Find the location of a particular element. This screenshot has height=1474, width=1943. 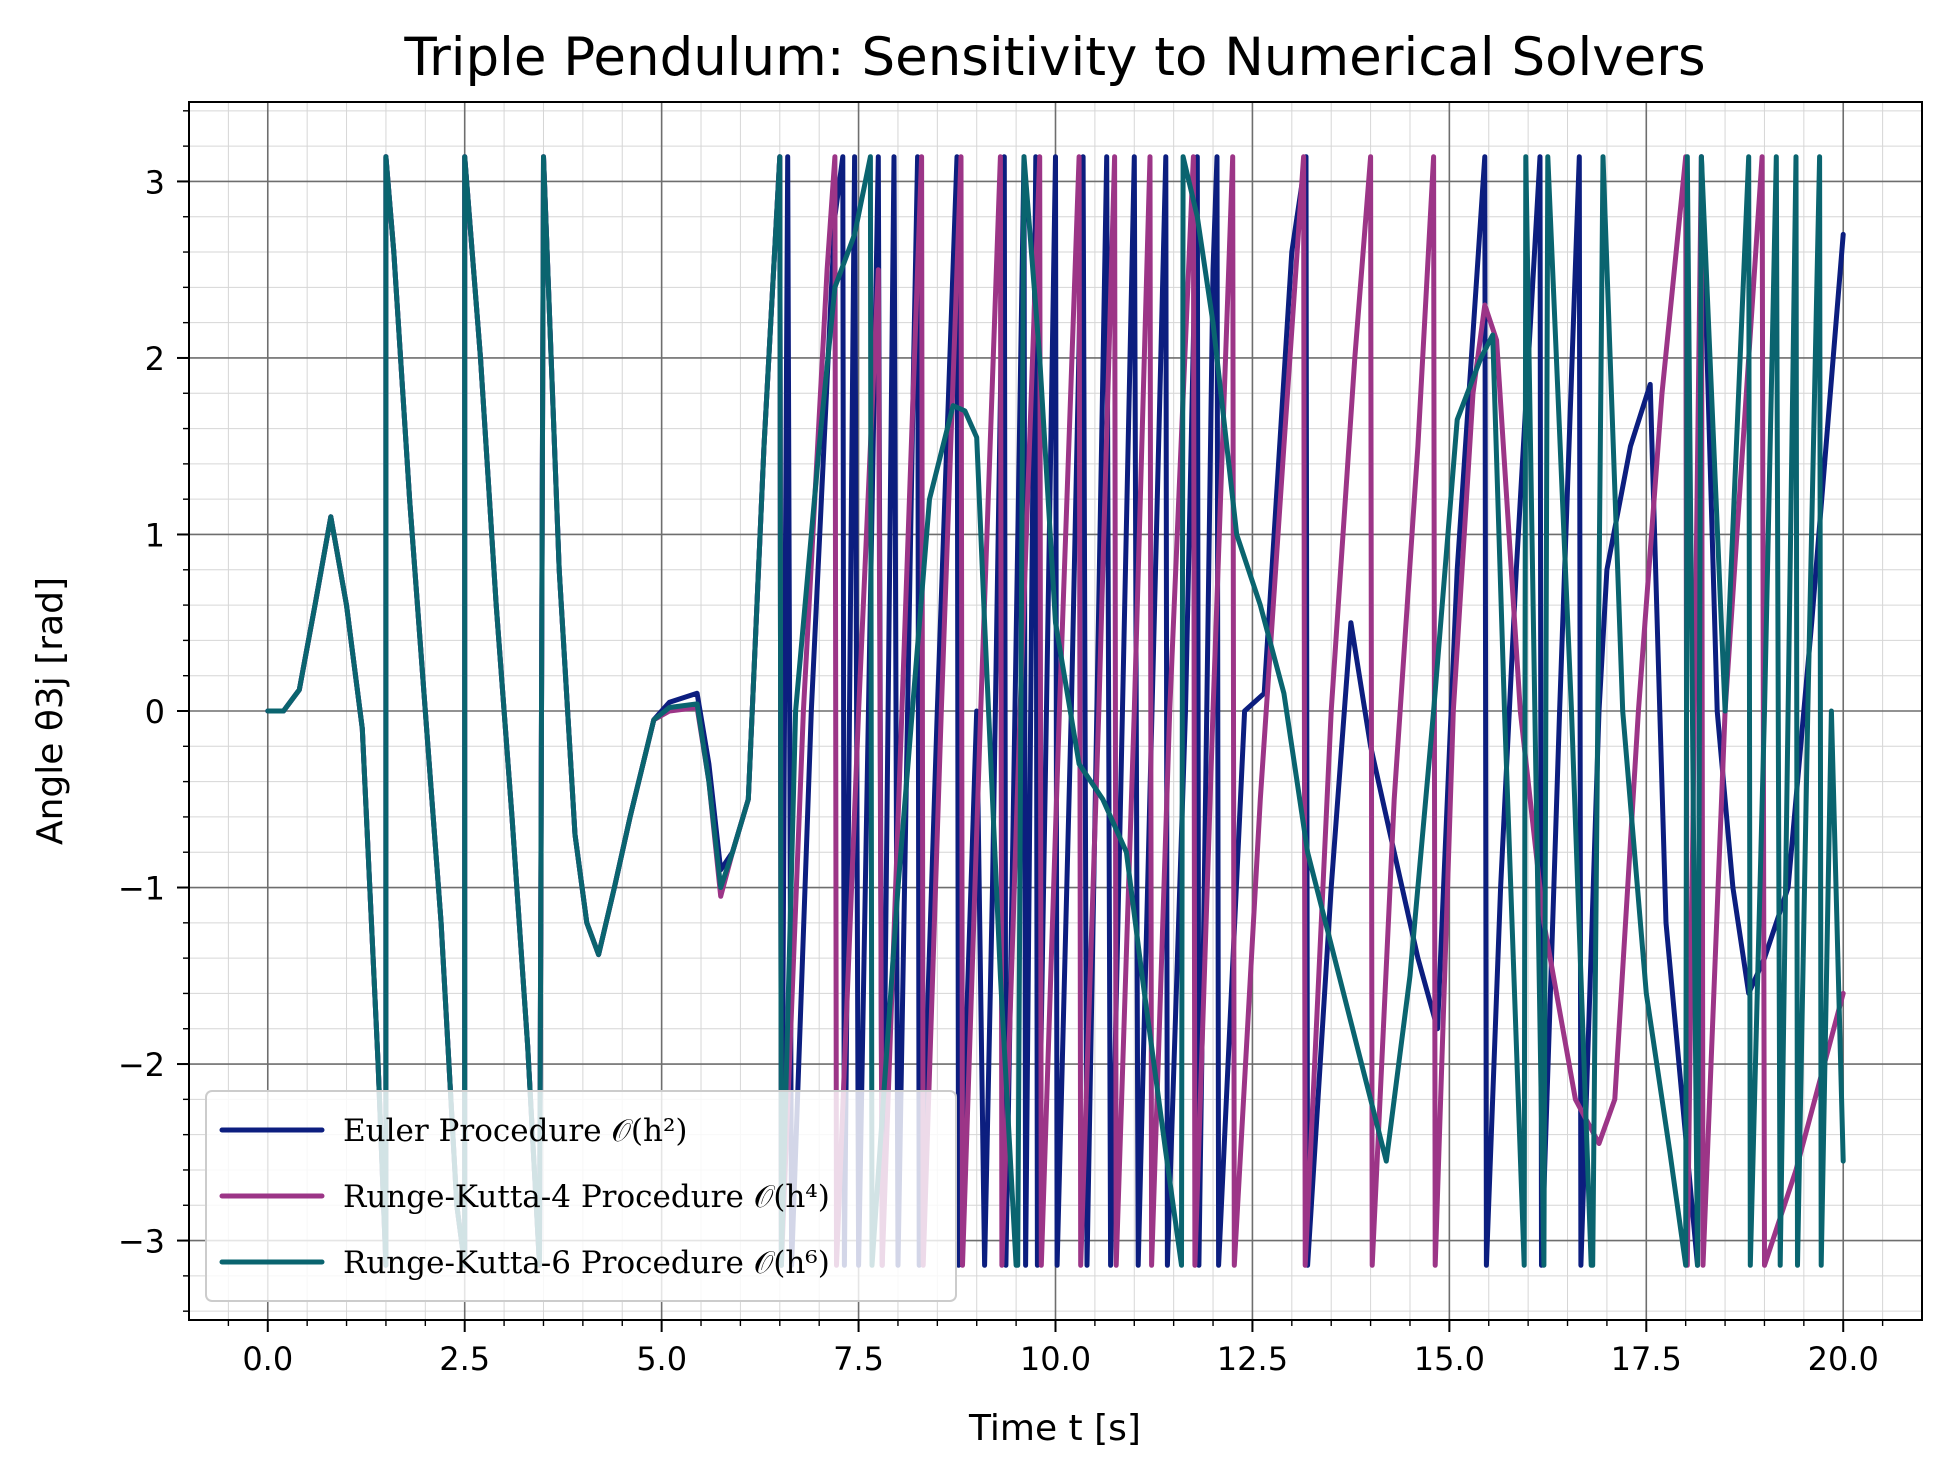

x-tick-label: 15.0 is located at coordinates (1449, 1359).